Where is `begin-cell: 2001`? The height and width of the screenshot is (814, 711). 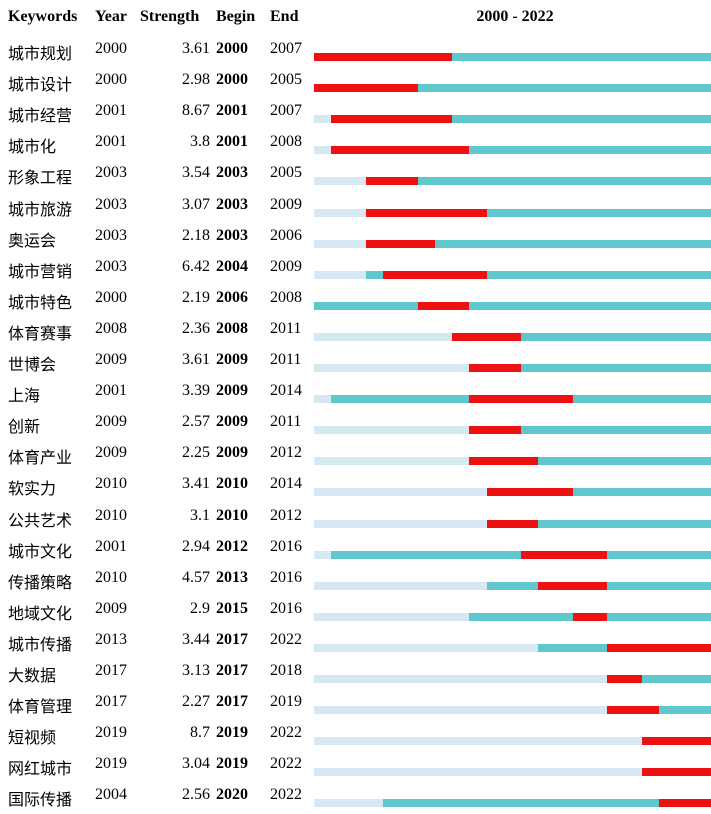 begin-cell: 2001 is located at coordinates (232, 111).